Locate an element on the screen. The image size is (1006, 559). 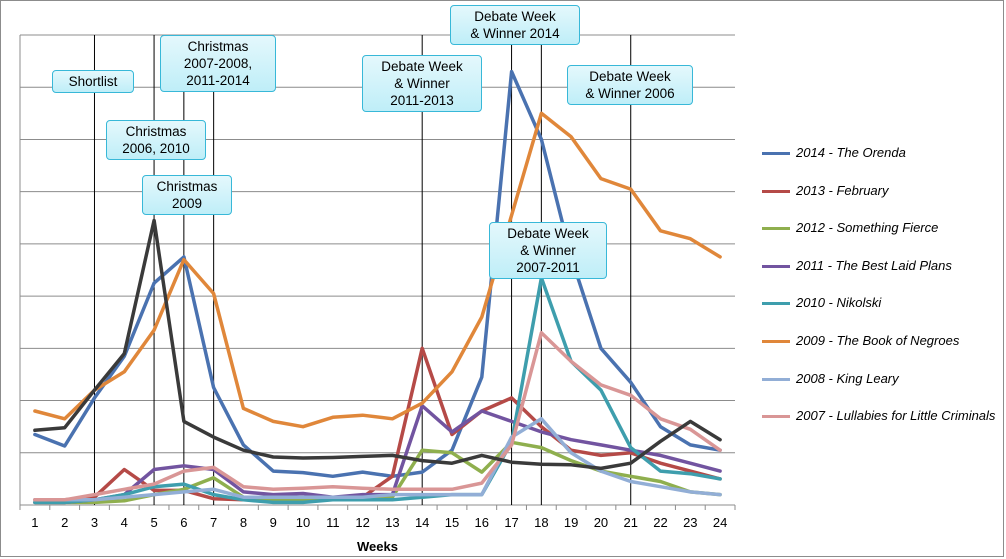
x-tick-label: 1 is located at coordinates (34, 522).